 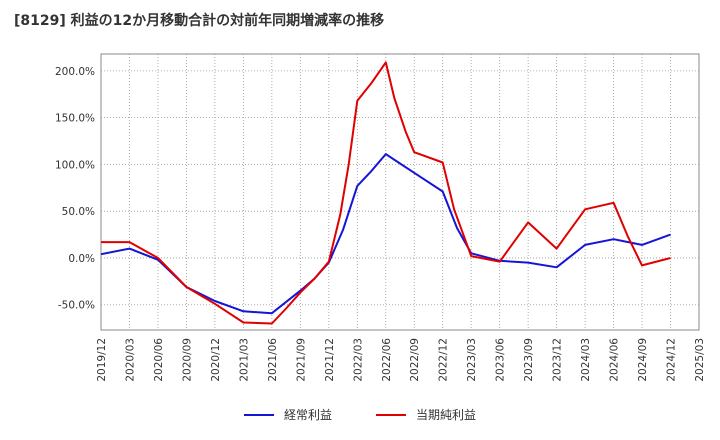 What do you see at coordinates (75, 72) in the screenshot?
I see `y-tick-label: 200.0%` at bounding box center [75, 72].